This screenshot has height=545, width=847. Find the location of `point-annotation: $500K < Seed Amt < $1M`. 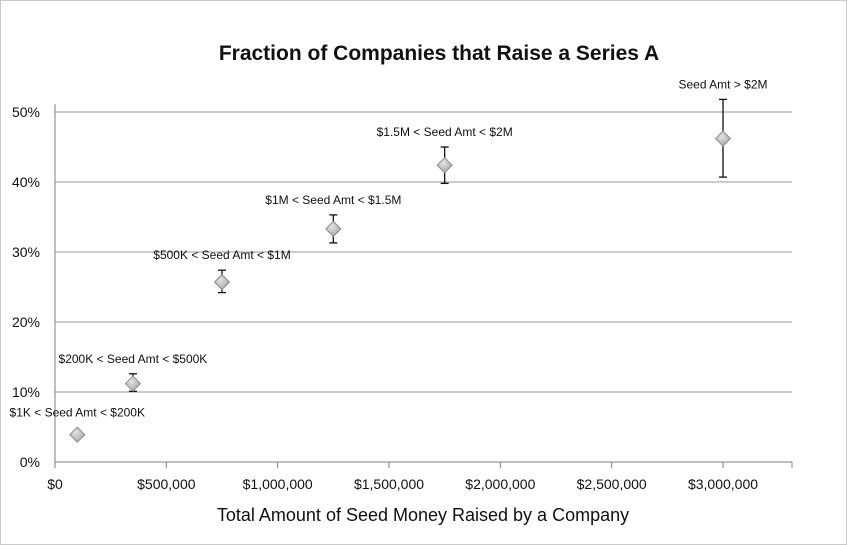

point-annotation: $500K < Seed Amt < $1M is located at coordinates (221, 255).